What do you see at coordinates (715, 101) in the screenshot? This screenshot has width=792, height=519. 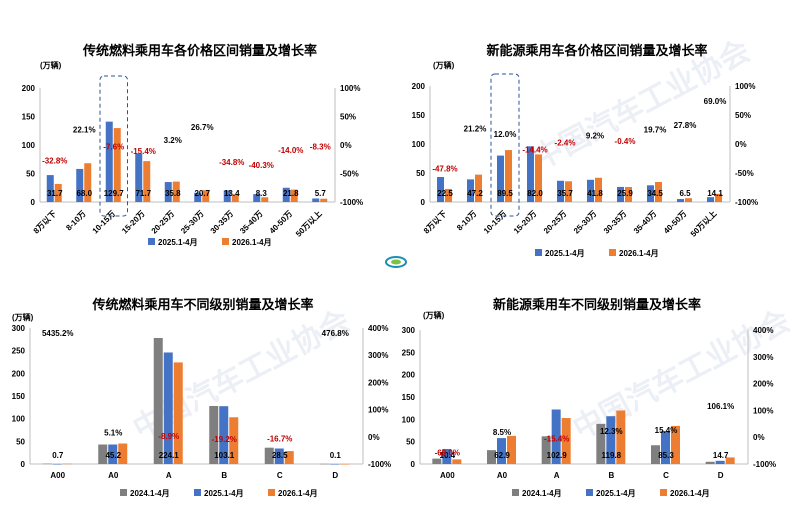 I see `growth-label: 69.0%` at bounding box center [715, 101].